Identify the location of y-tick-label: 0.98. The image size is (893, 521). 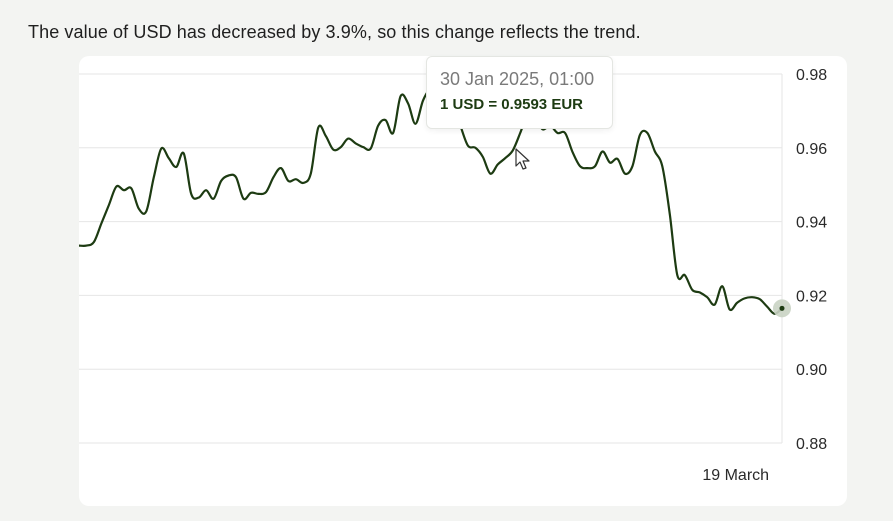
(811, 75).